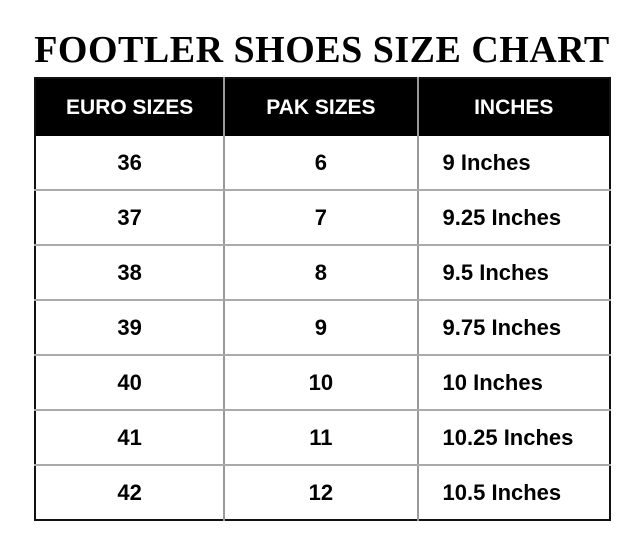 The image size is (644, 546). Describe the element at coordinates (513, 328) in the screenshot. I see `inches-cell: 9.75 Inches` at that location.